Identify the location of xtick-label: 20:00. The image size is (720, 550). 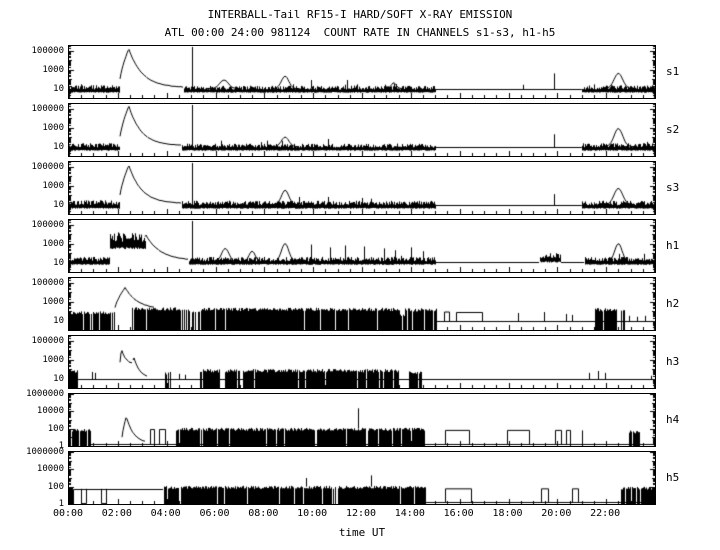
(556, 513).